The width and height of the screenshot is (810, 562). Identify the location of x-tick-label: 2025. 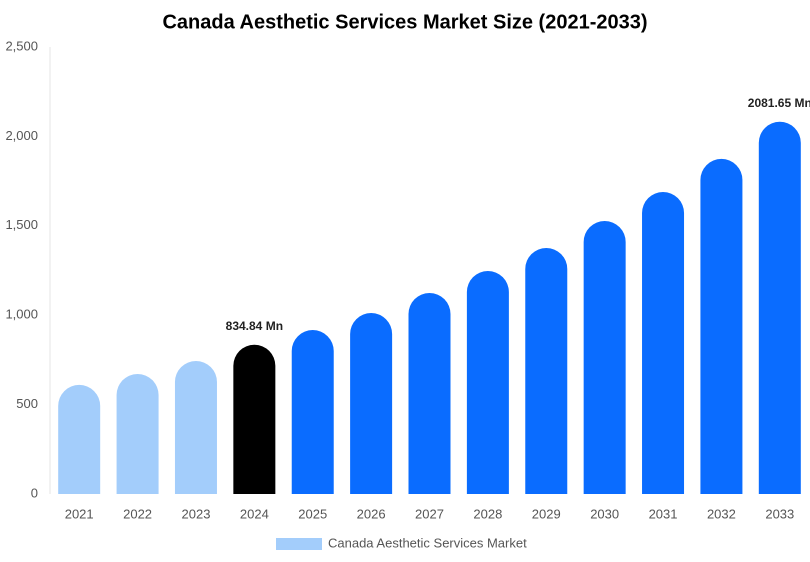
(312, 513).